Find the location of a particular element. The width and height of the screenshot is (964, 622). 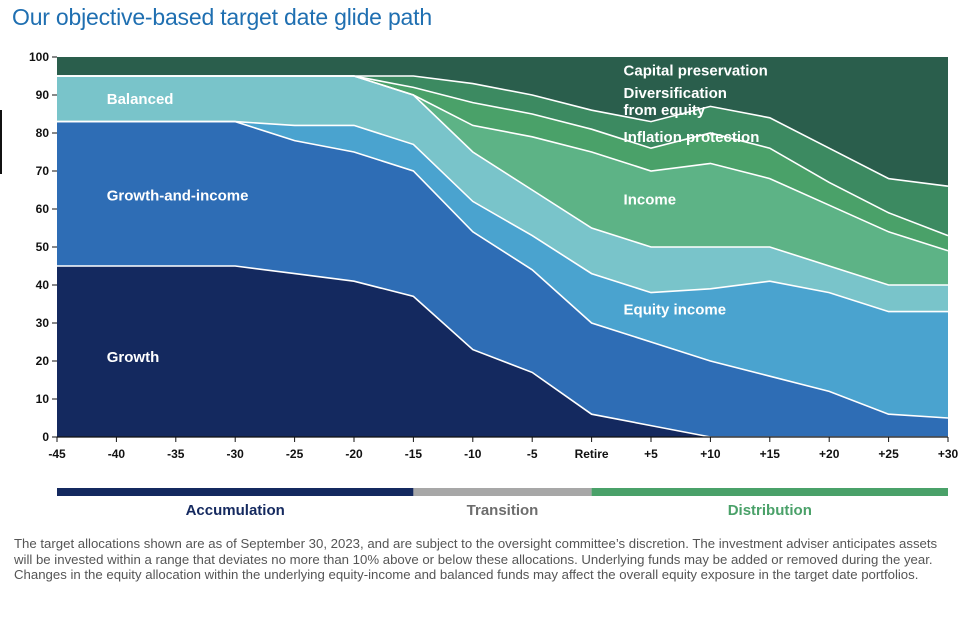

y-tick-label: 30 is located at coordinates (43, 323).